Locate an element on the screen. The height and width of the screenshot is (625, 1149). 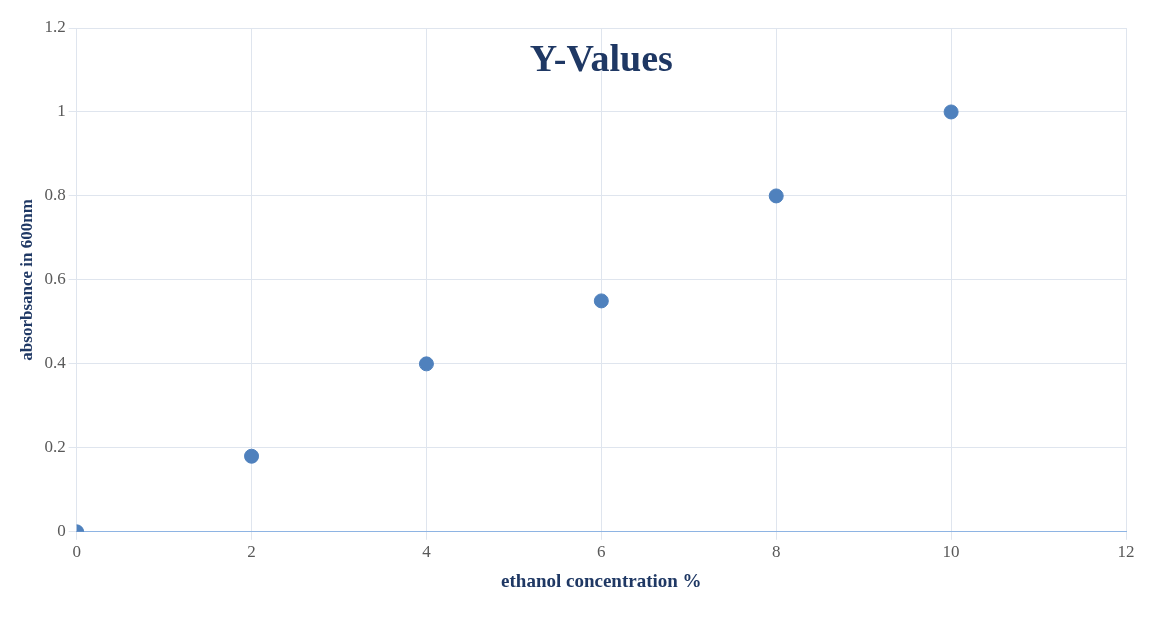
chart-title: Y-Values is located at coordinates (601, 57).